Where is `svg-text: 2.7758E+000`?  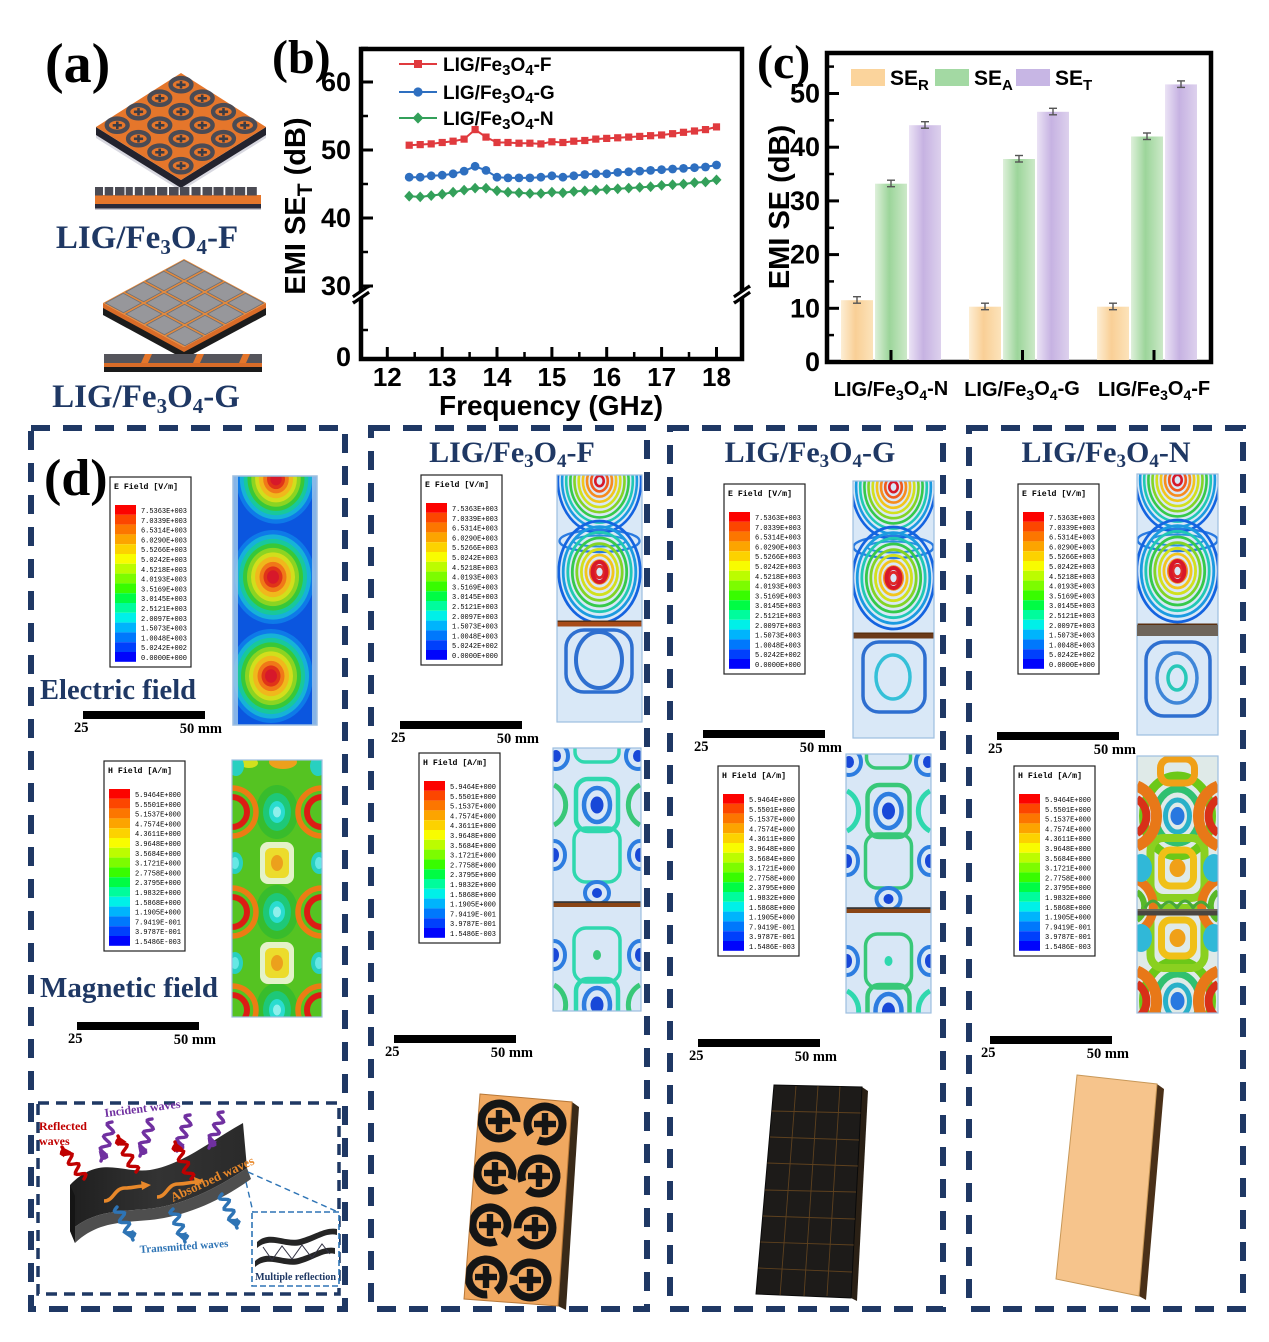 svg-text: 2.7758E+000 is located at coordinates (1068, 879).